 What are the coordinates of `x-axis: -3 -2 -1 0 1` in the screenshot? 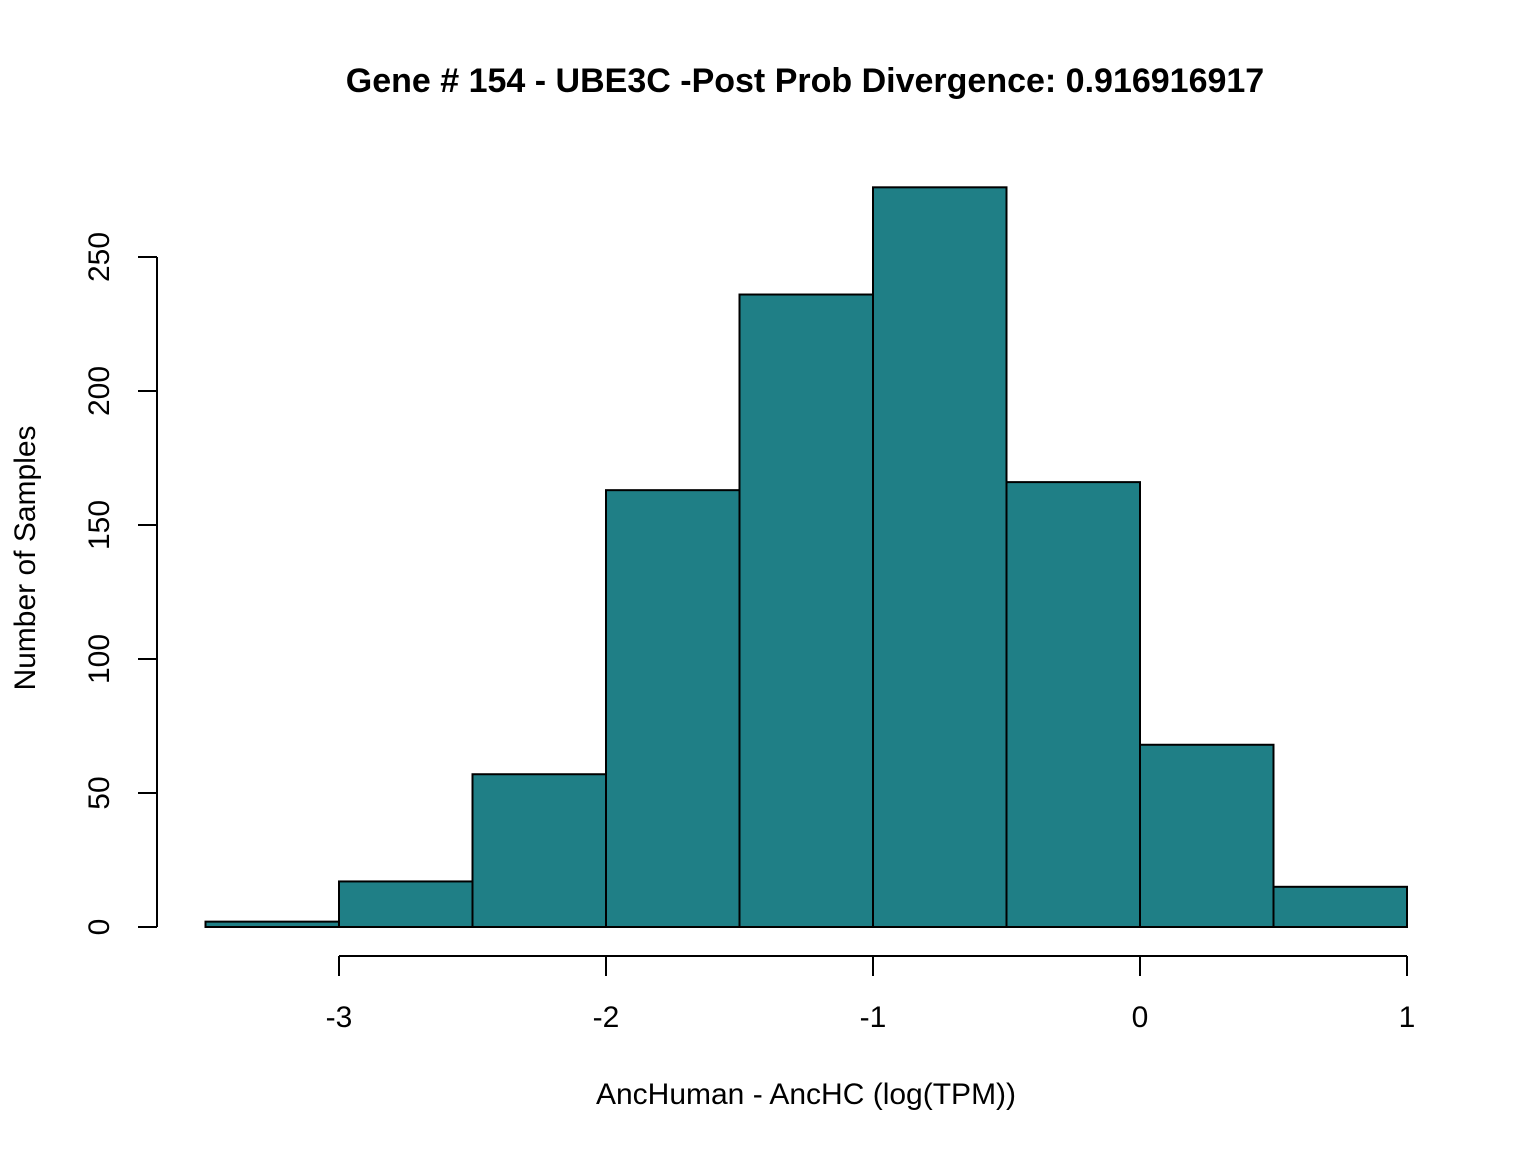 It's located at (871, 994).